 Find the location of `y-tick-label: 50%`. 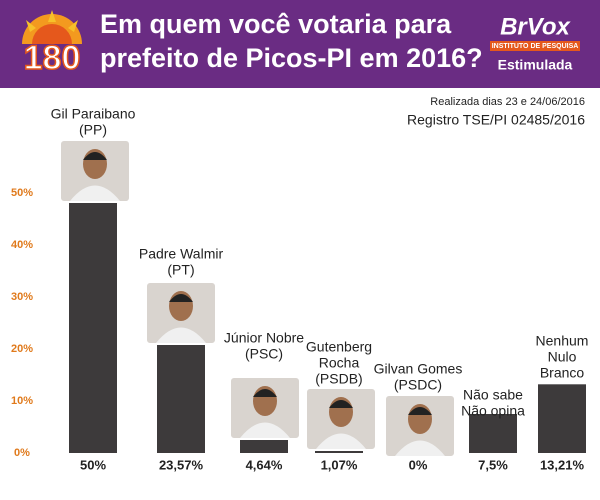

y-tick-label: 50% is located at coordinates (22, 193).